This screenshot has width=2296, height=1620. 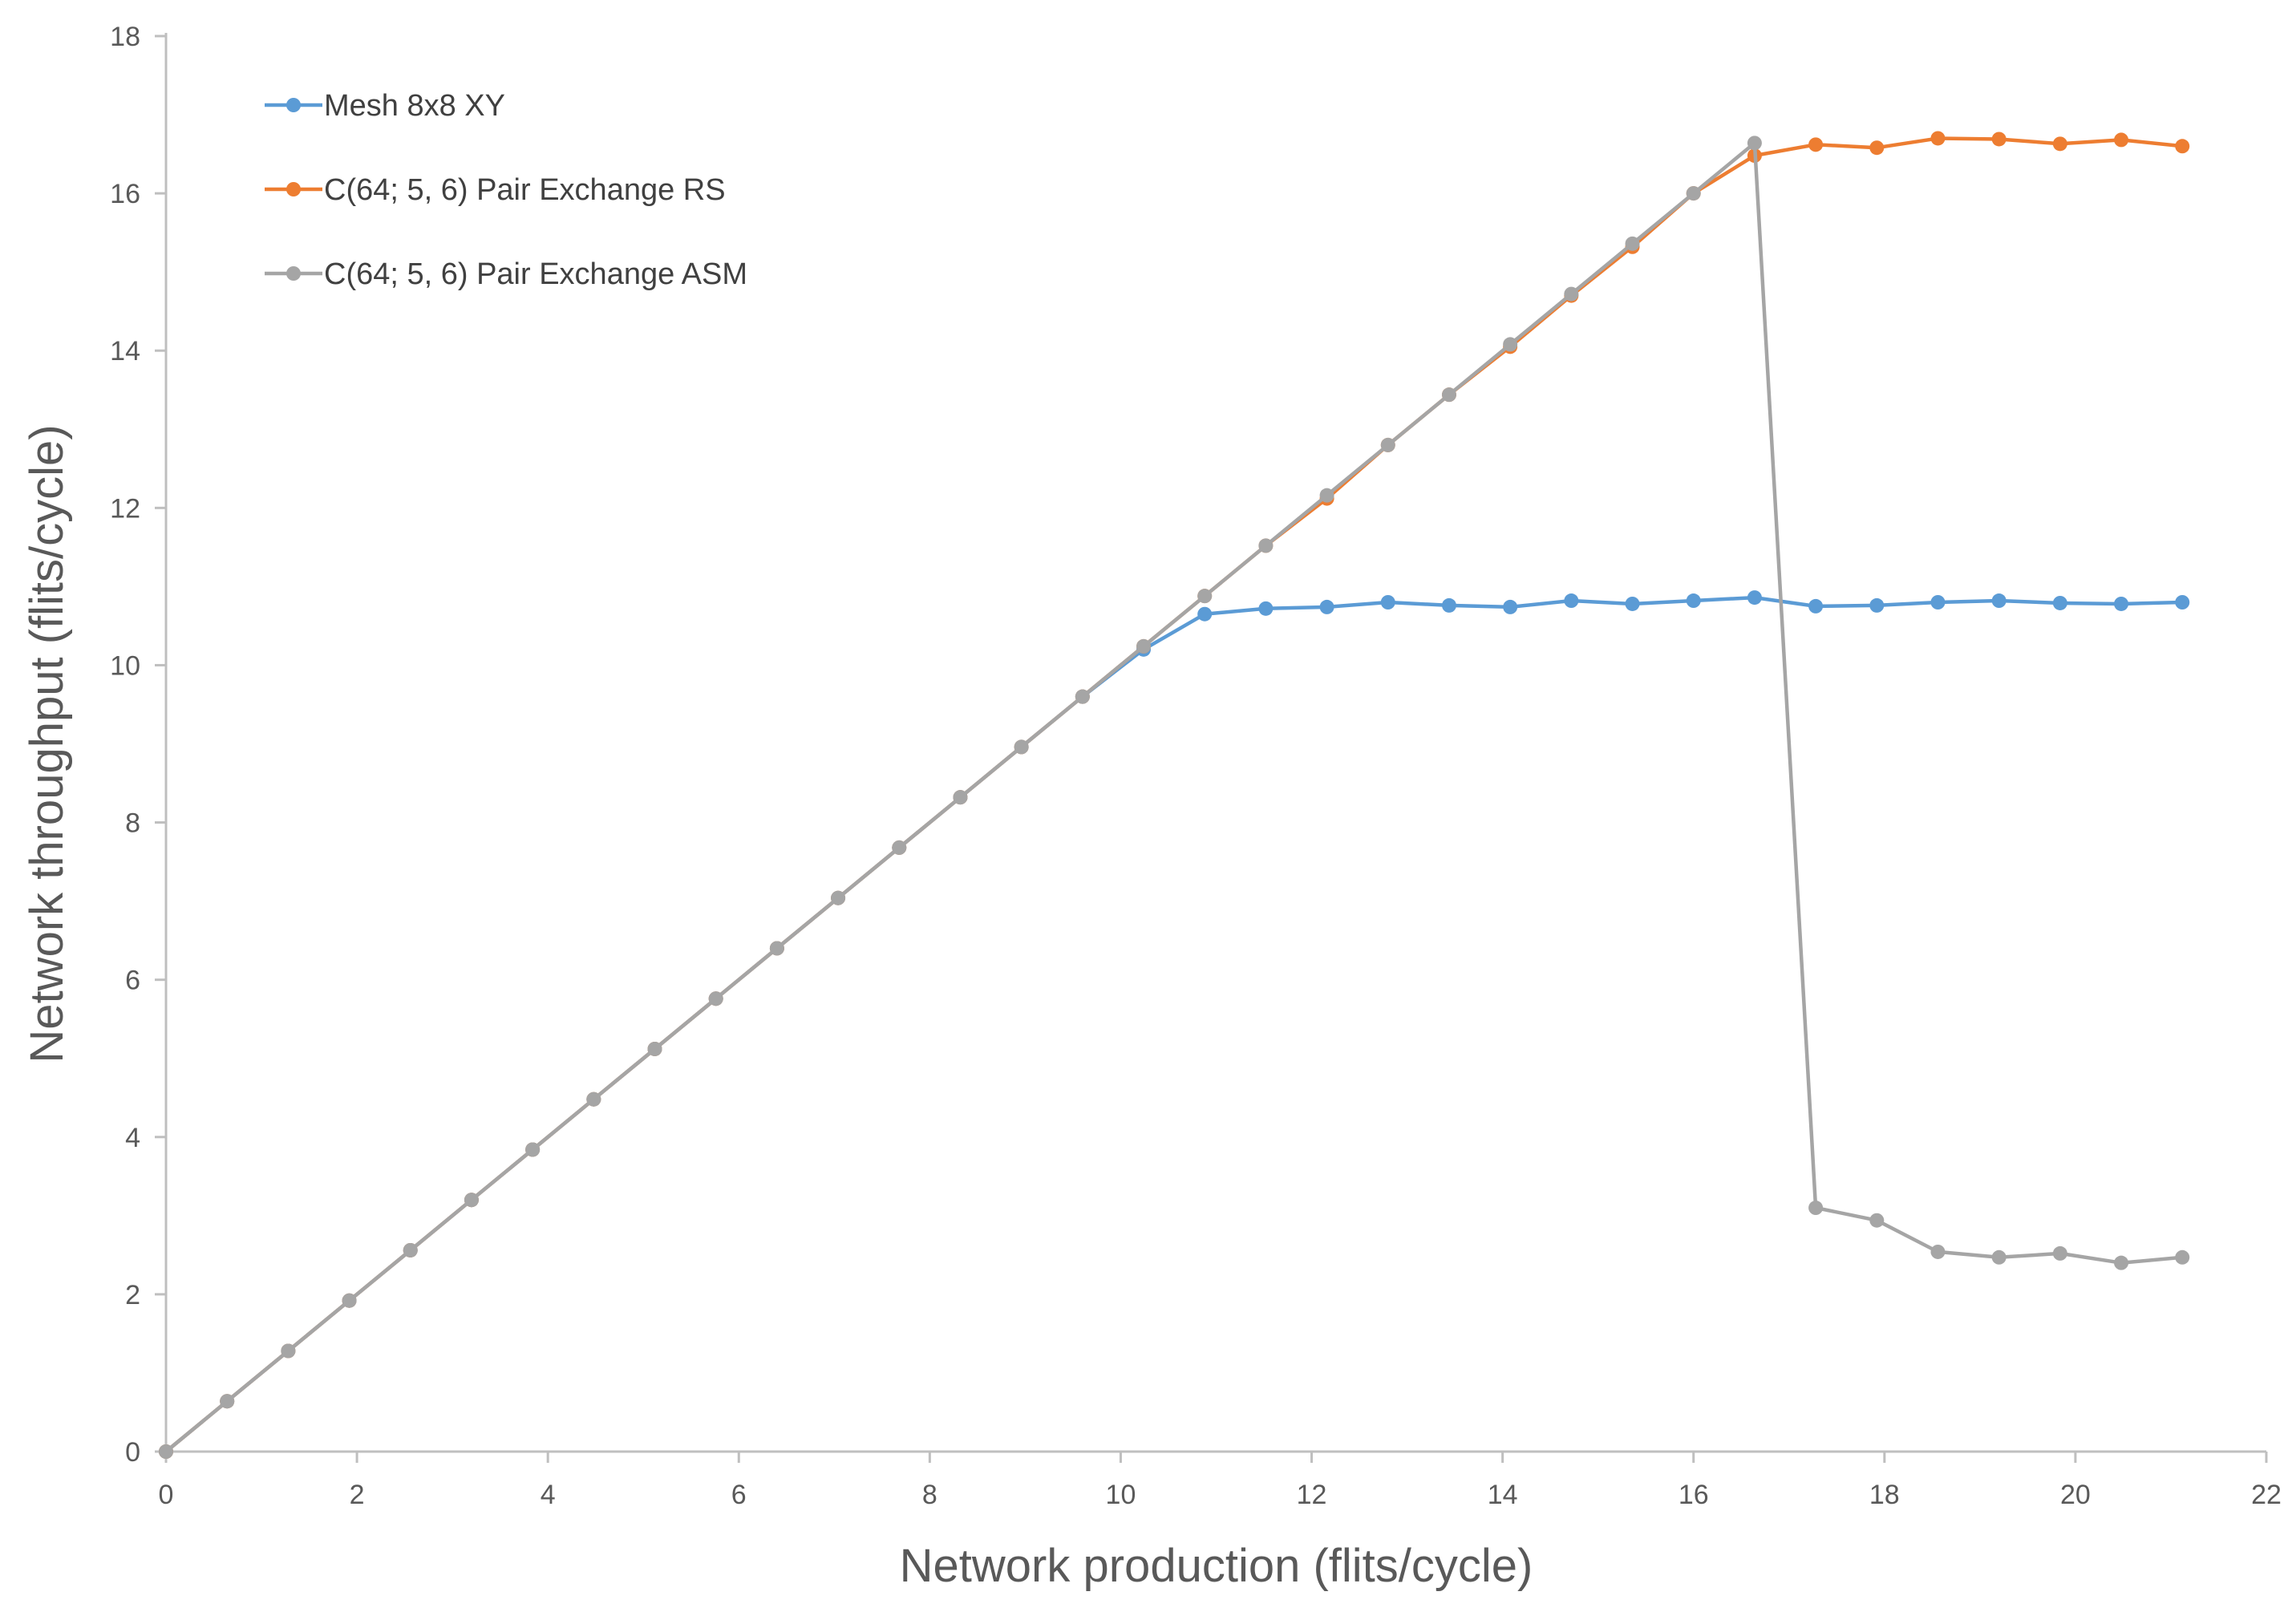 I want to click on y-tick-label: 6, so click(x=133, y=981).